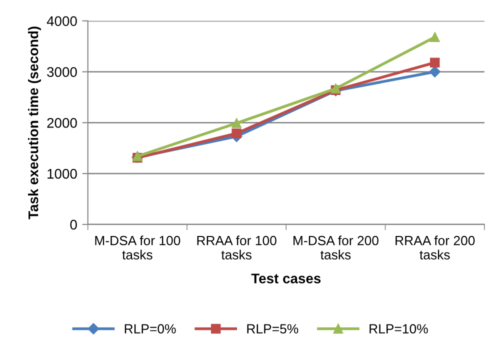 Image resolution: width=502 pixels, height=348 pixels. Describe the element at coordinates (236, 248) in the screenshot. I see `x-tick-label: RRAA for 100 tasks` at that location.